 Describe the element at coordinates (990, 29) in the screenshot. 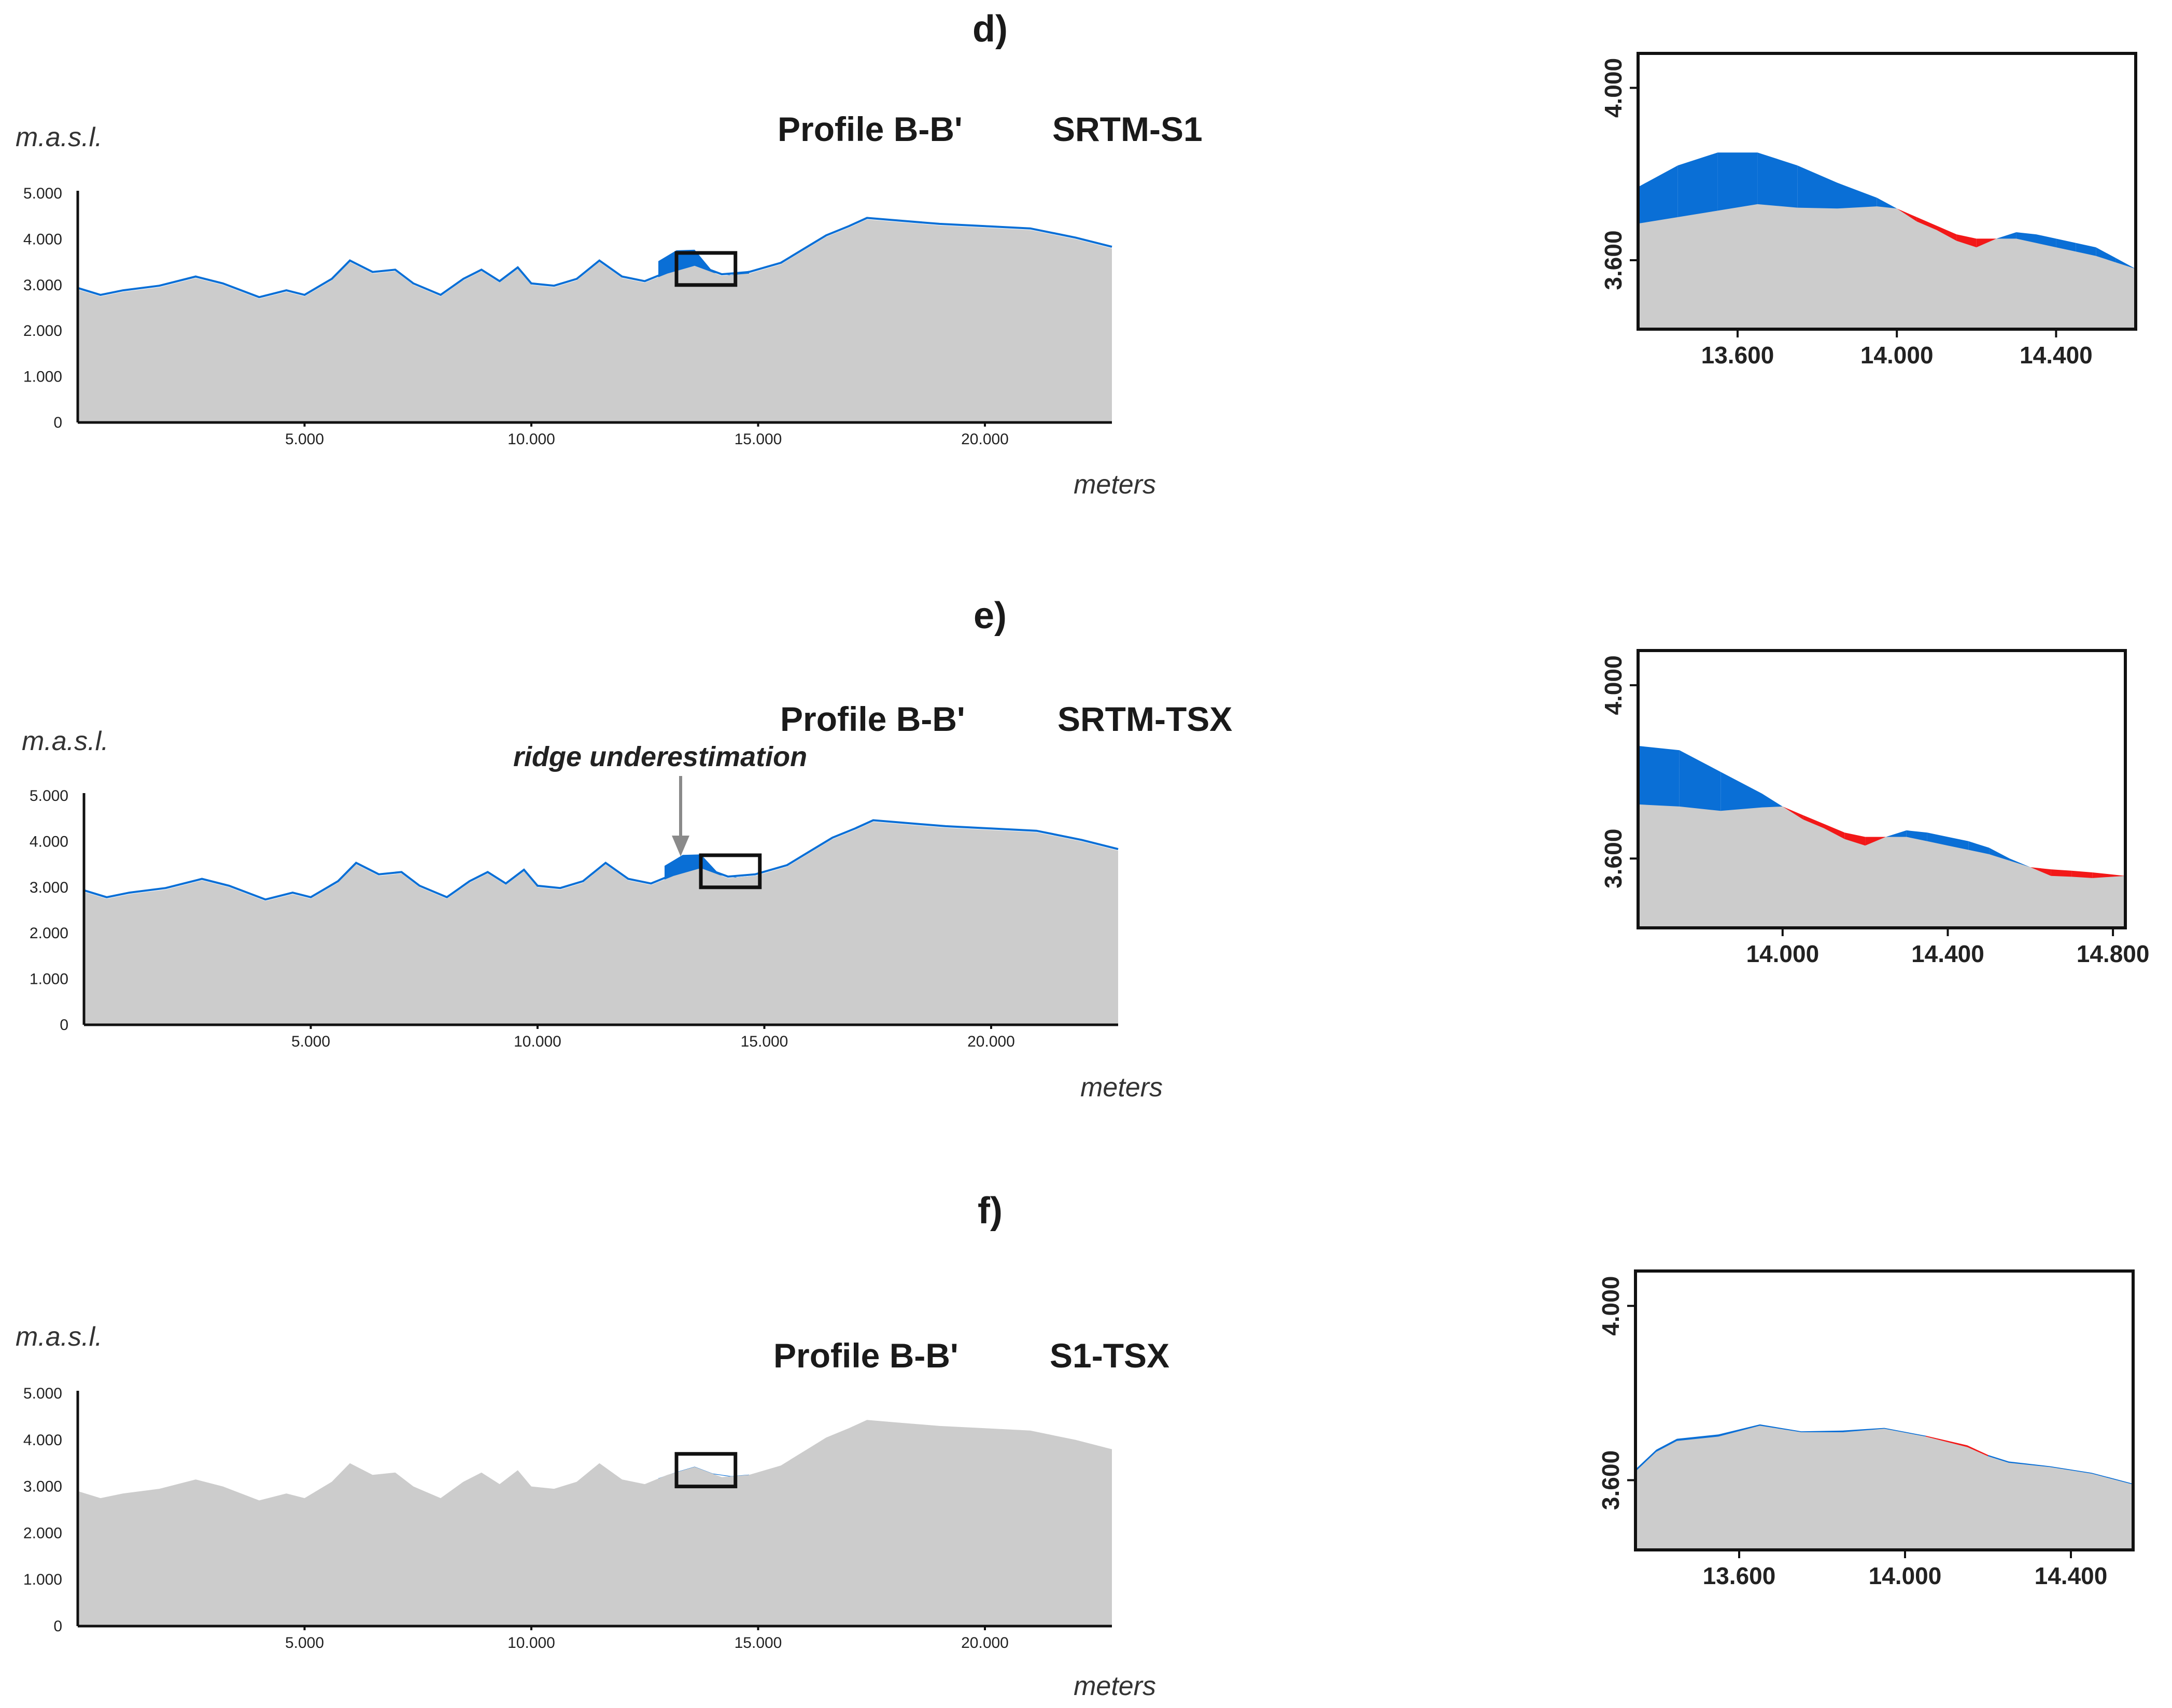

I see `panel-label: d)` at that location.